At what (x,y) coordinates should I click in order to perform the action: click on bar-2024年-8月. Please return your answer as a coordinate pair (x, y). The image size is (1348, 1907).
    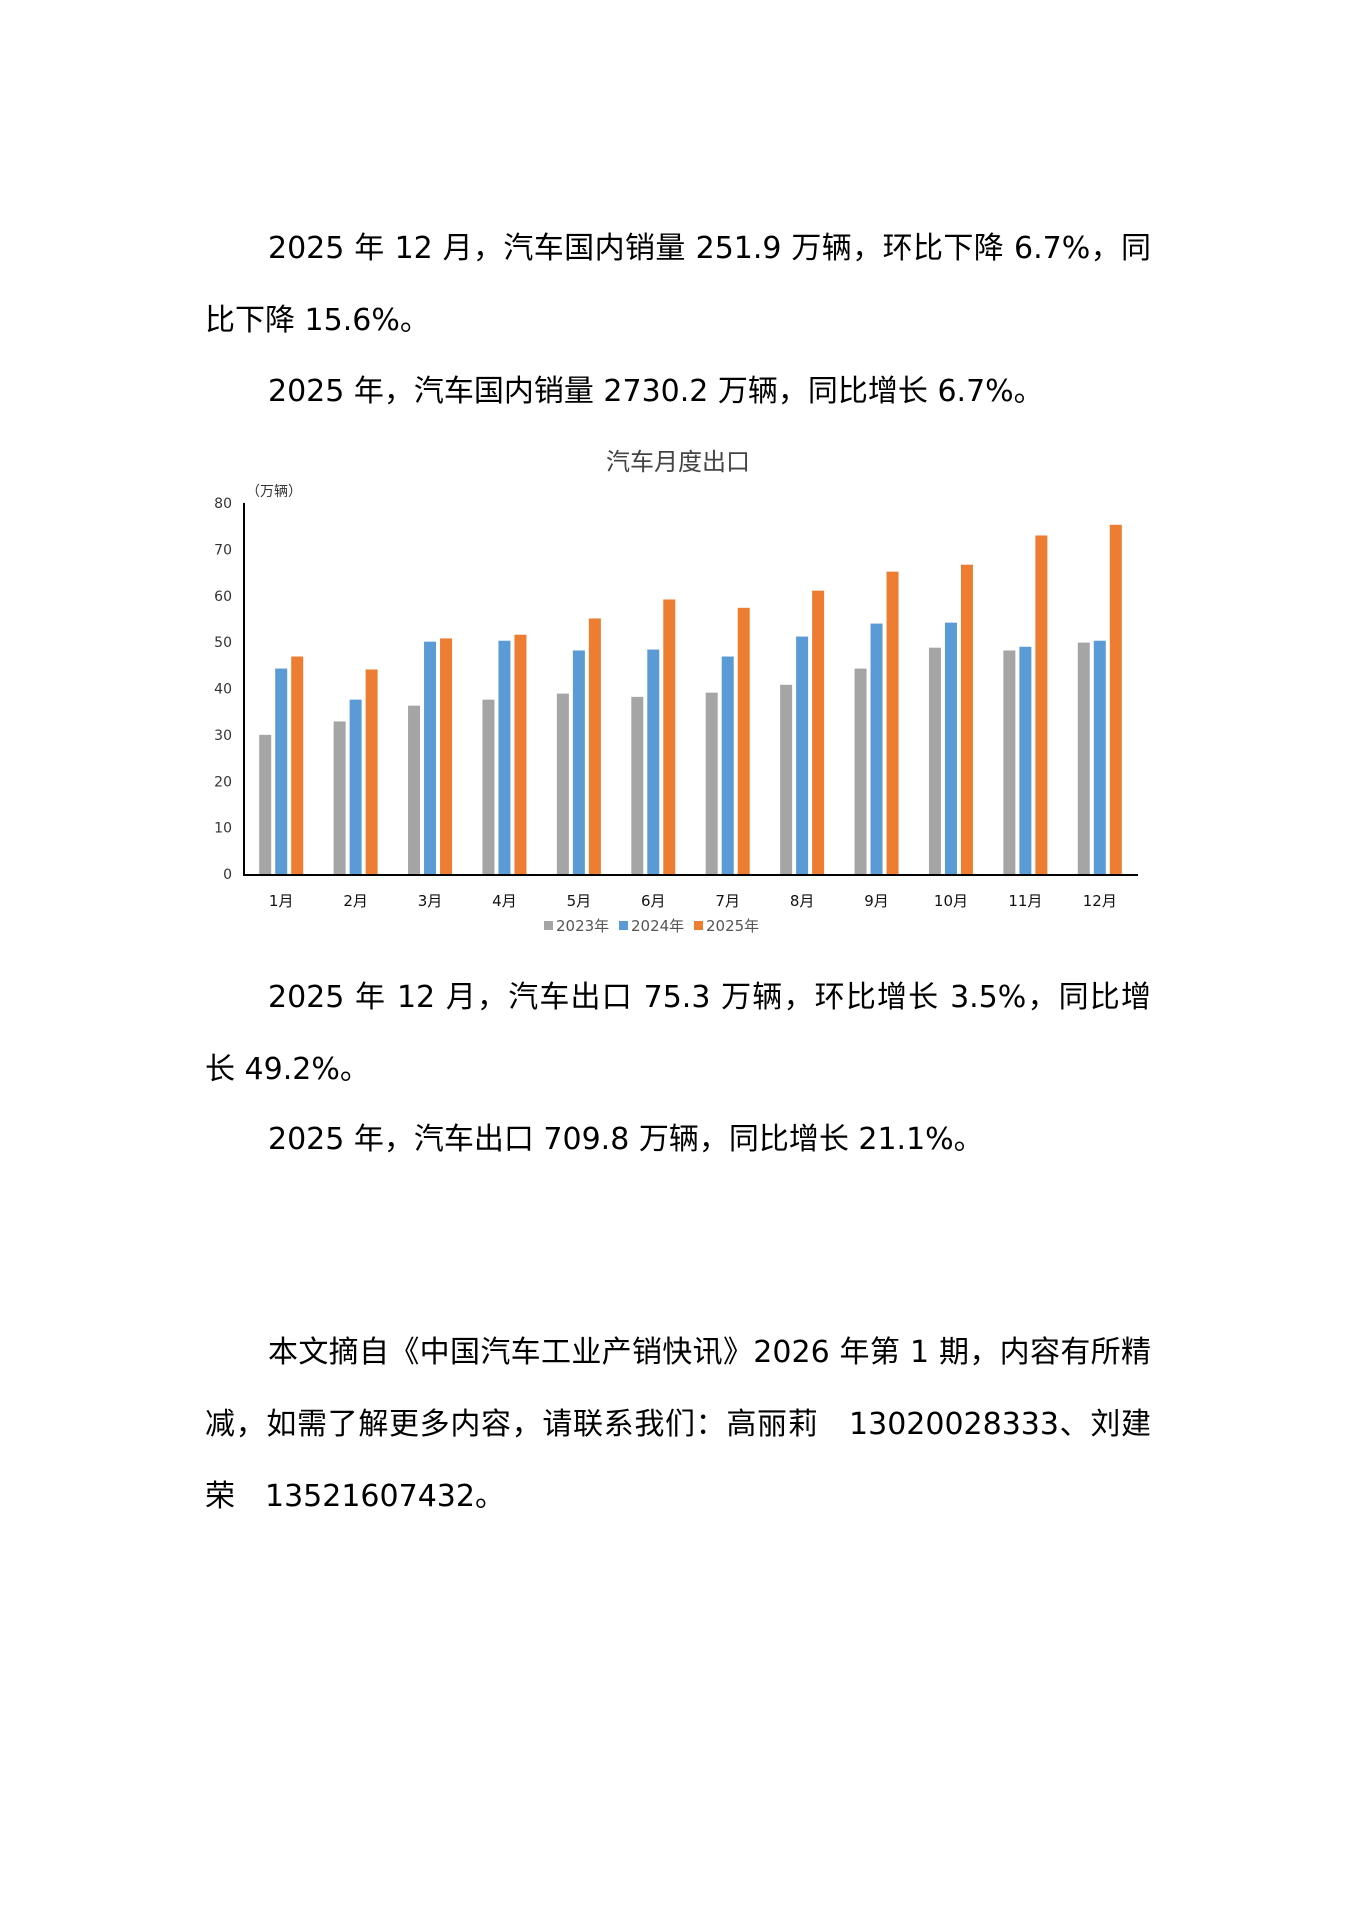
    Looking at the image, I should click on (802, 755).